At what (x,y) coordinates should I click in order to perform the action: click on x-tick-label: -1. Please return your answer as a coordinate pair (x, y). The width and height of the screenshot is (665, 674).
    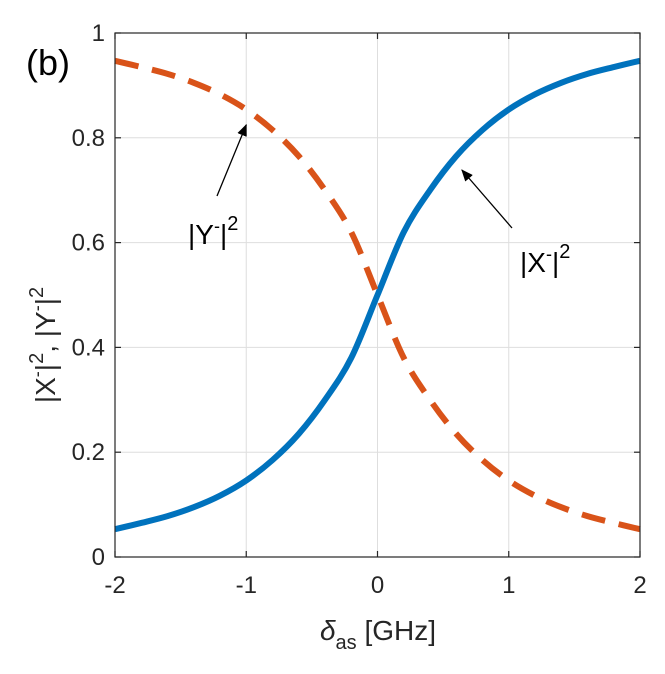
    Looking at the image, I should click on (246, 585).